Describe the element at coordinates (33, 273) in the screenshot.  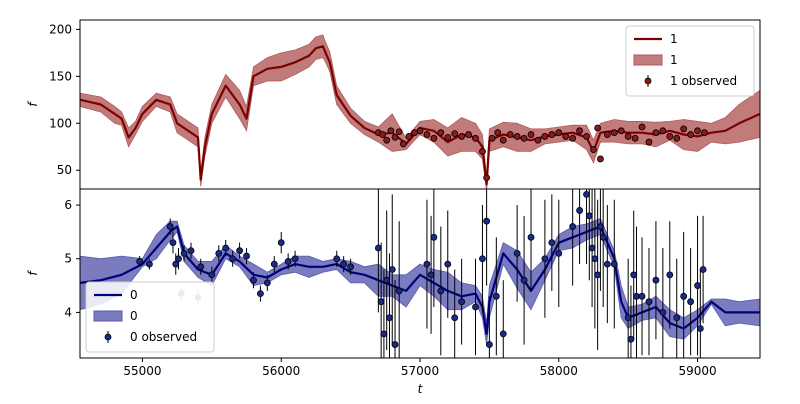
I see `y-axis-label: f` at that location.